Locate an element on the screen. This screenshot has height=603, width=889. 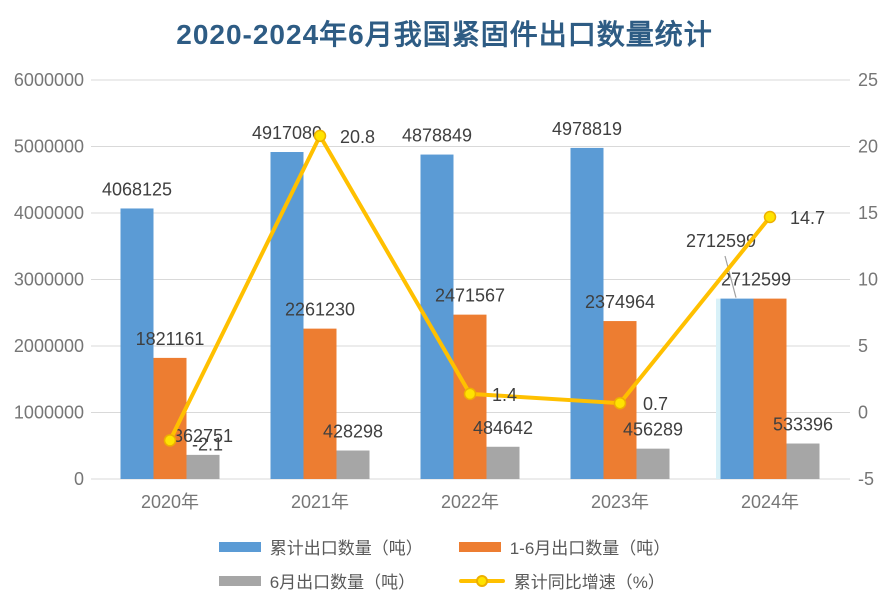
bar-label-h1-export-2022年: 2471567 is located at coordinates (470, 296).